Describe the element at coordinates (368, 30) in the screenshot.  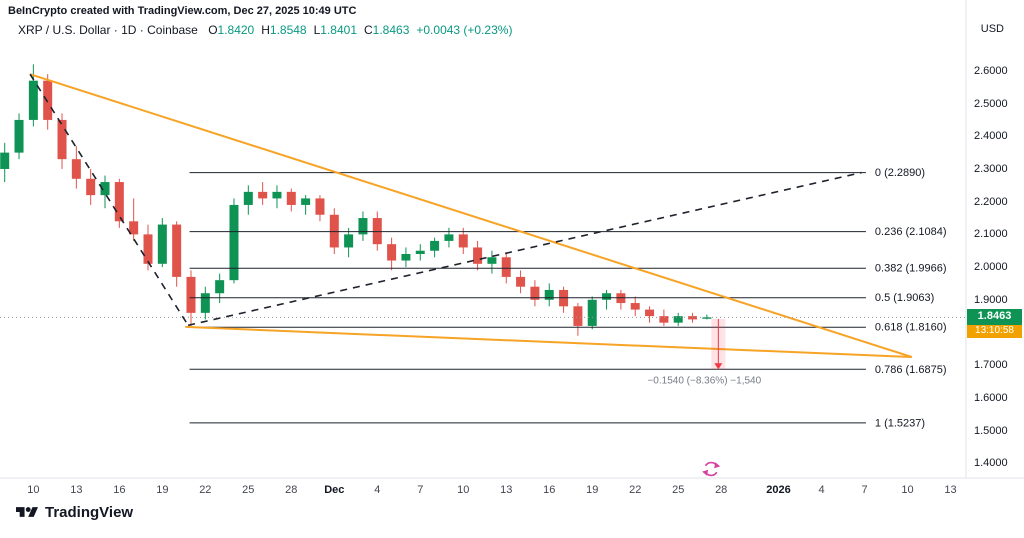
I see `ohlc-key: C` at that location.